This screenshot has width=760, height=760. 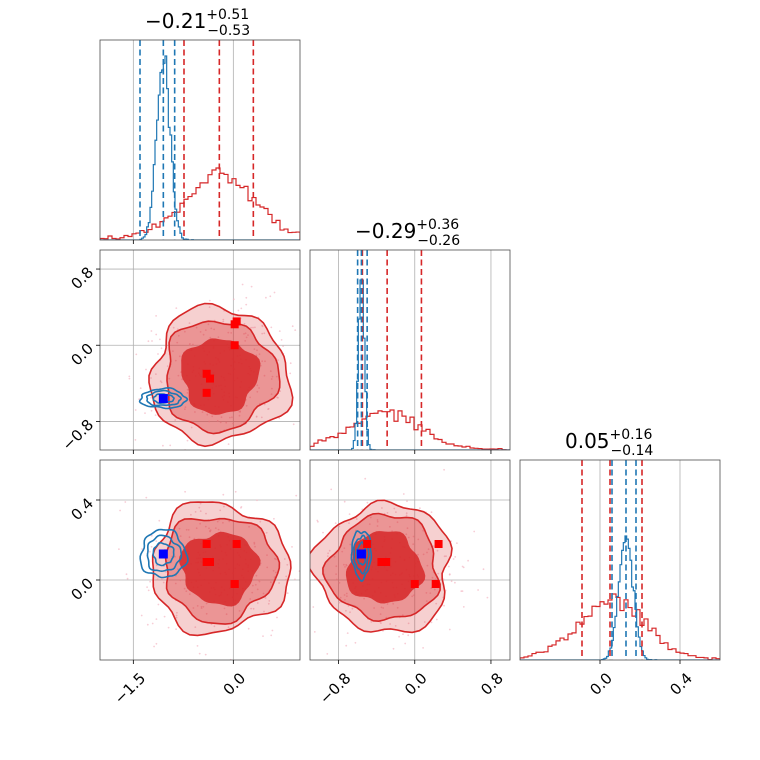 What do you see at coordinates (631, 451) in the screenshot?
I see `title-minus: −0.14` at bounding box center [631, 451].